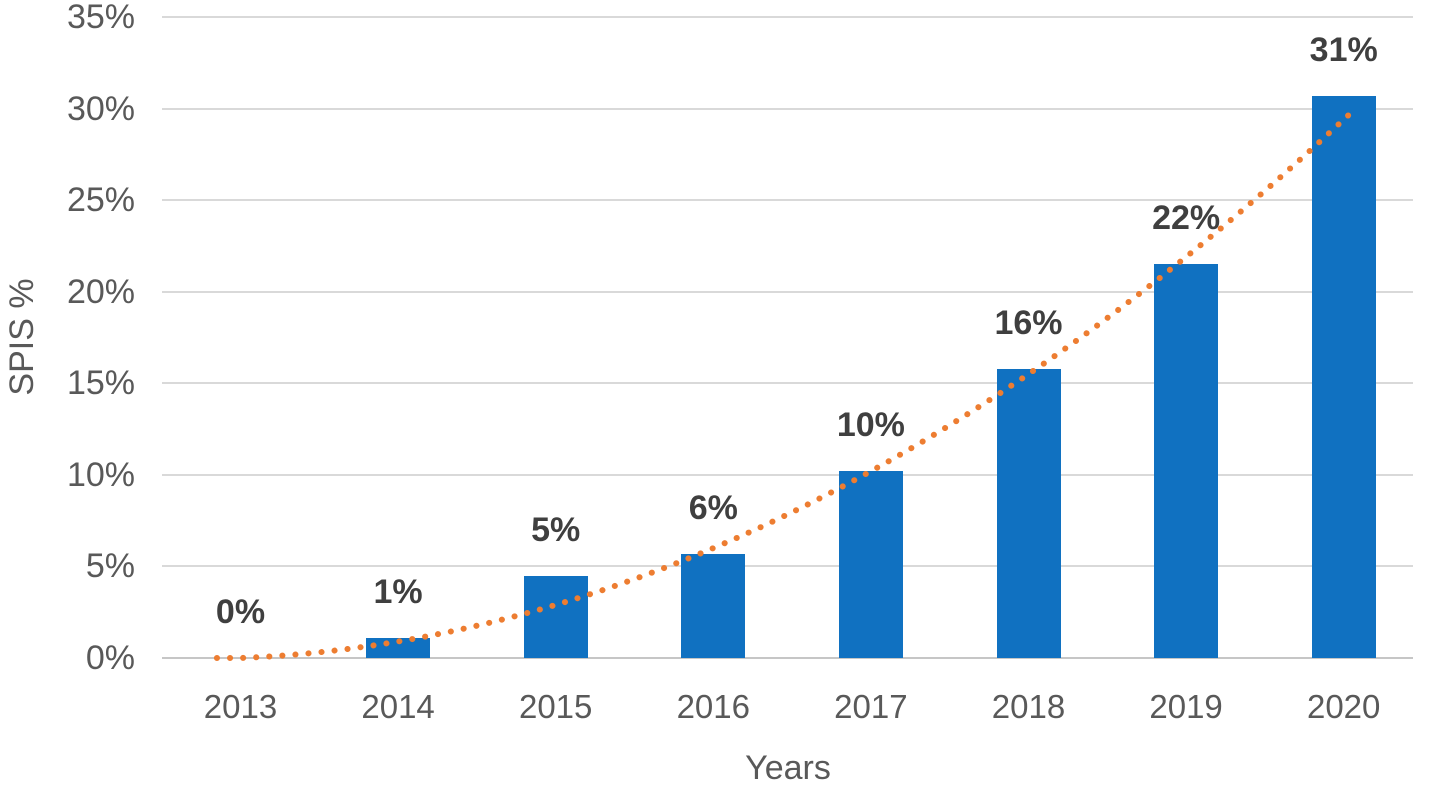 Image resolution: width=1429 pixels, height=789 pixels. Describe the element at coordinates (100, 383) in the screenshot. I see `y-tick-label: 15%` at that location.